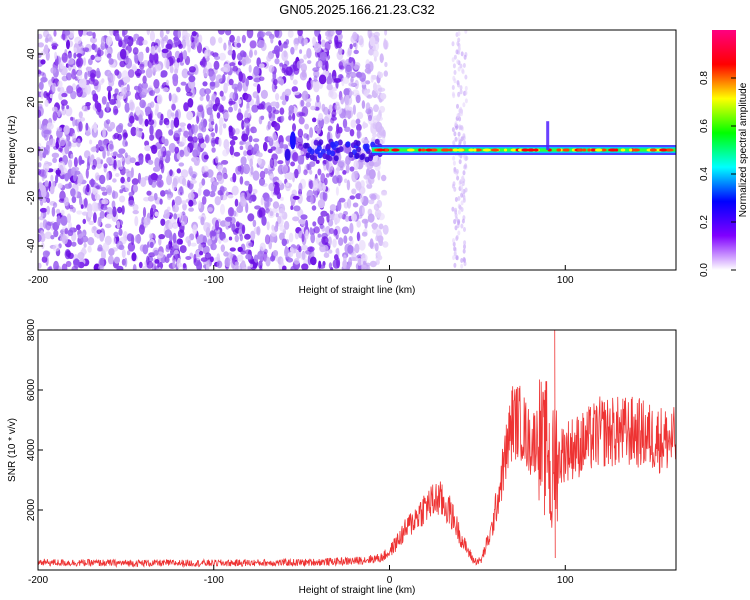 The width and height of the screenshot is (750, 600). I want to click on spectrogram-y-axis: -40 -20 0 20 40, so click(34, 150).